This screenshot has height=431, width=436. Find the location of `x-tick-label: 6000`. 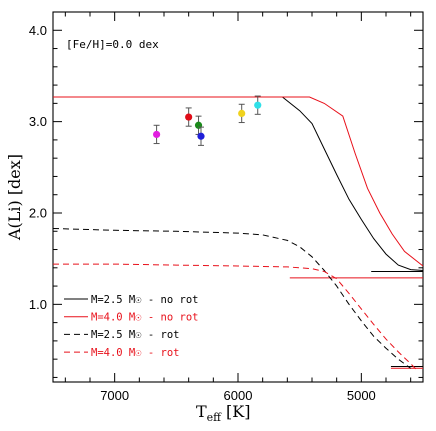

x-tick-label: 6000 is located at coordinates (238, 395).